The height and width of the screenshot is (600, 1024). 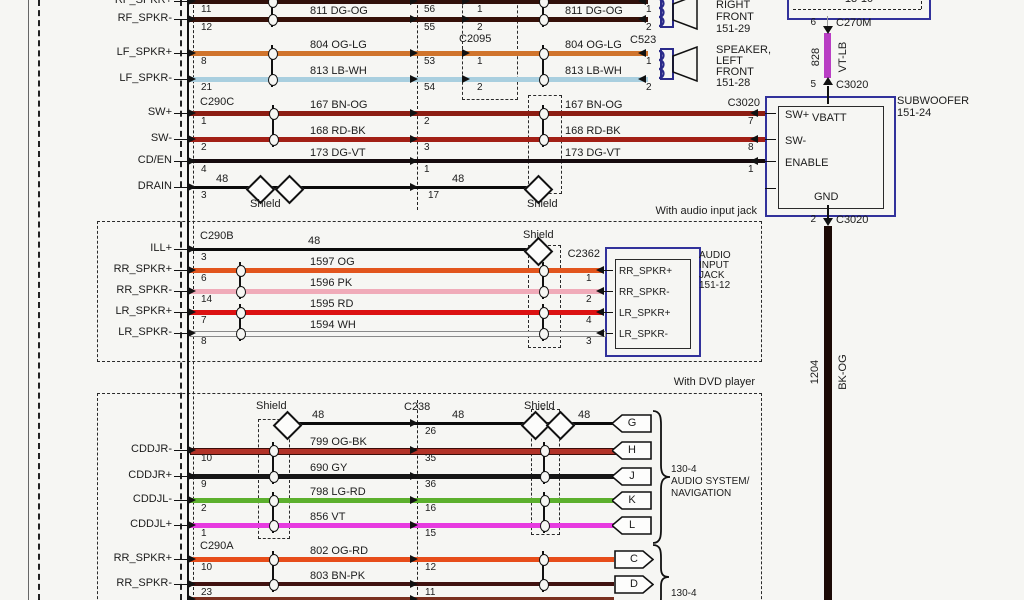 What do you see at coordinates (589, 320) in the screenshot?
I see `pin-number: 4` at bounding box center [589, 320].